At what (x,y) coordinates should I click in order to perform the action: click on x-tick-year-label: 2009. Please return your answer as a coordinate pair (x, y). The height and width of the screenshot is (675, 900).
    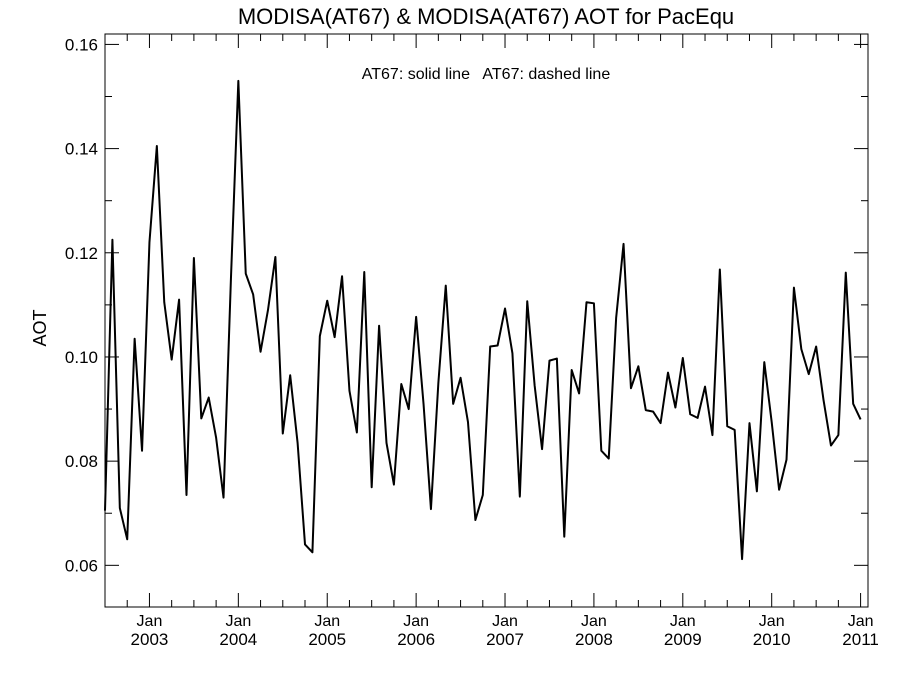
    Looking at the image, I should click on (683, 639).